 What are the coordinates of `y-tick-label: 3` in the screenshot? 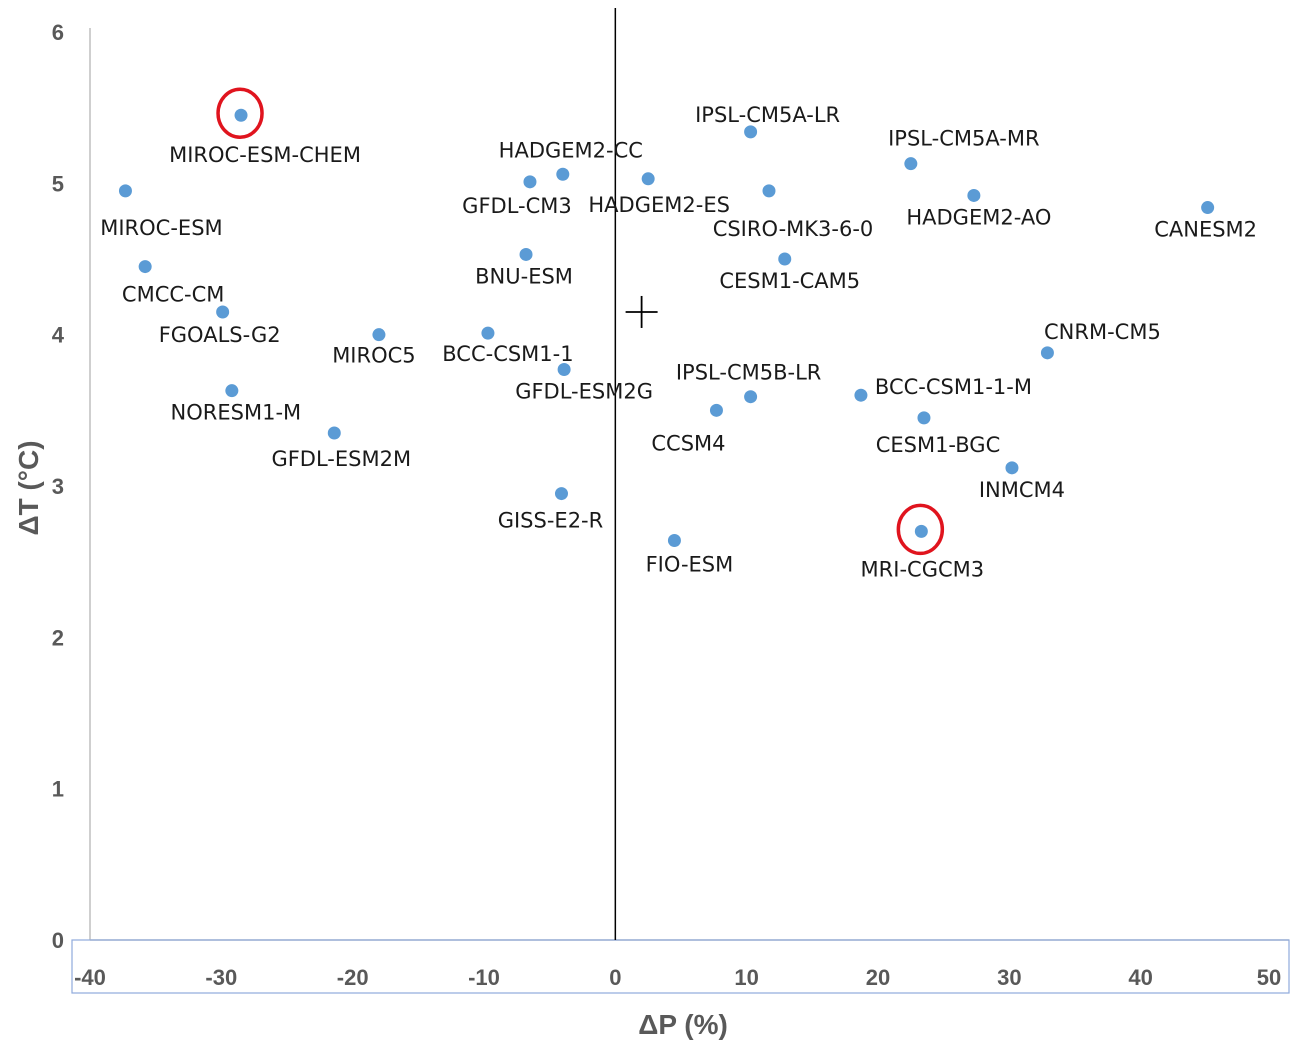 It's located at (58, 486).